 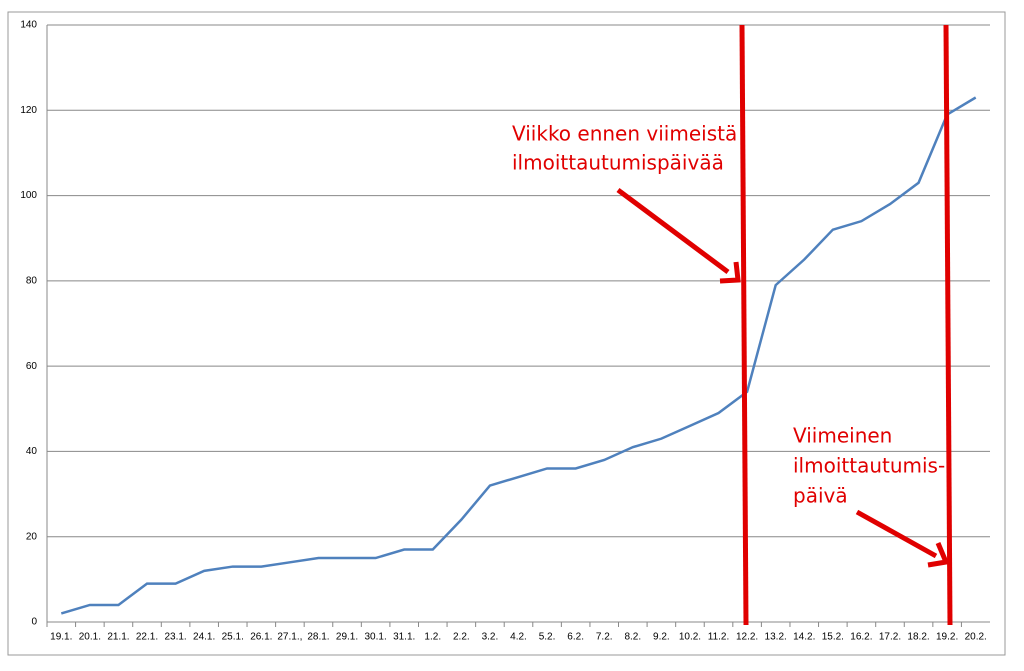 I want to click on x-tick-label: 14.2., so click(x=804, y=637).